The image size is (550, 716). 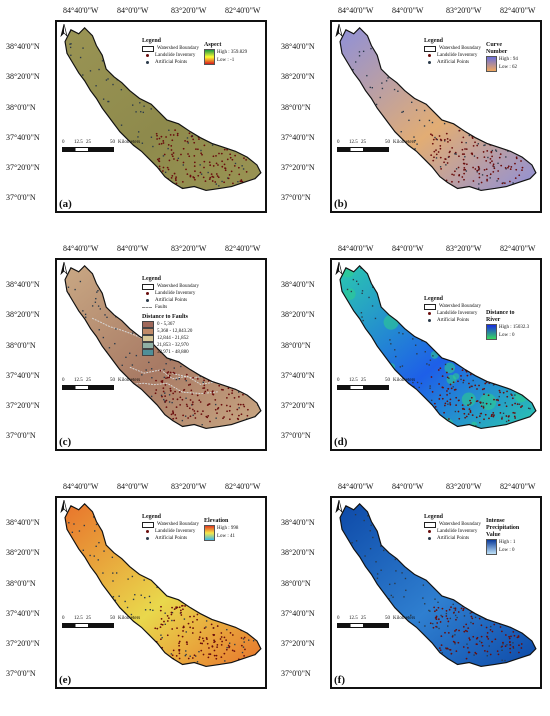 I want to click on legend-class: 32,971 - 48,880, so click(x=167, y=352).